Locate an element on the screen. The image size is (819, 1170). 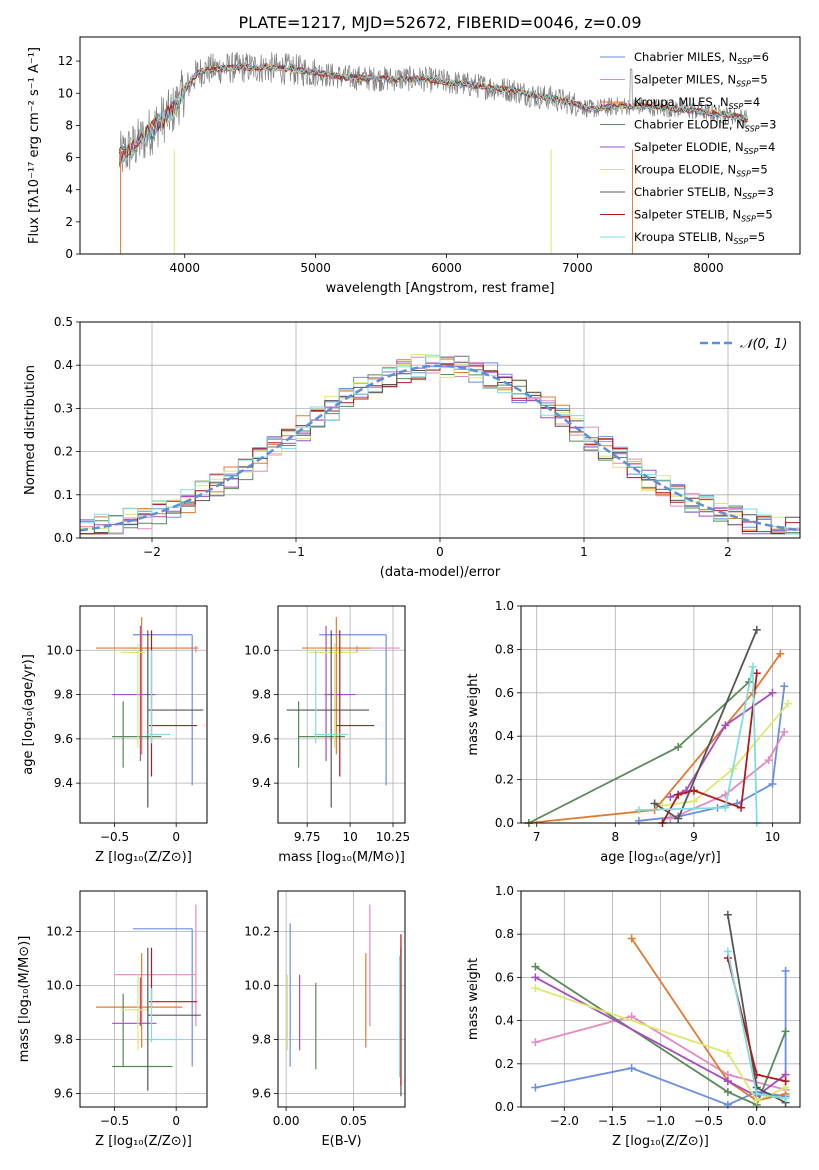
mass-vs-metallicity-frame is located at coordinates (143, 999).